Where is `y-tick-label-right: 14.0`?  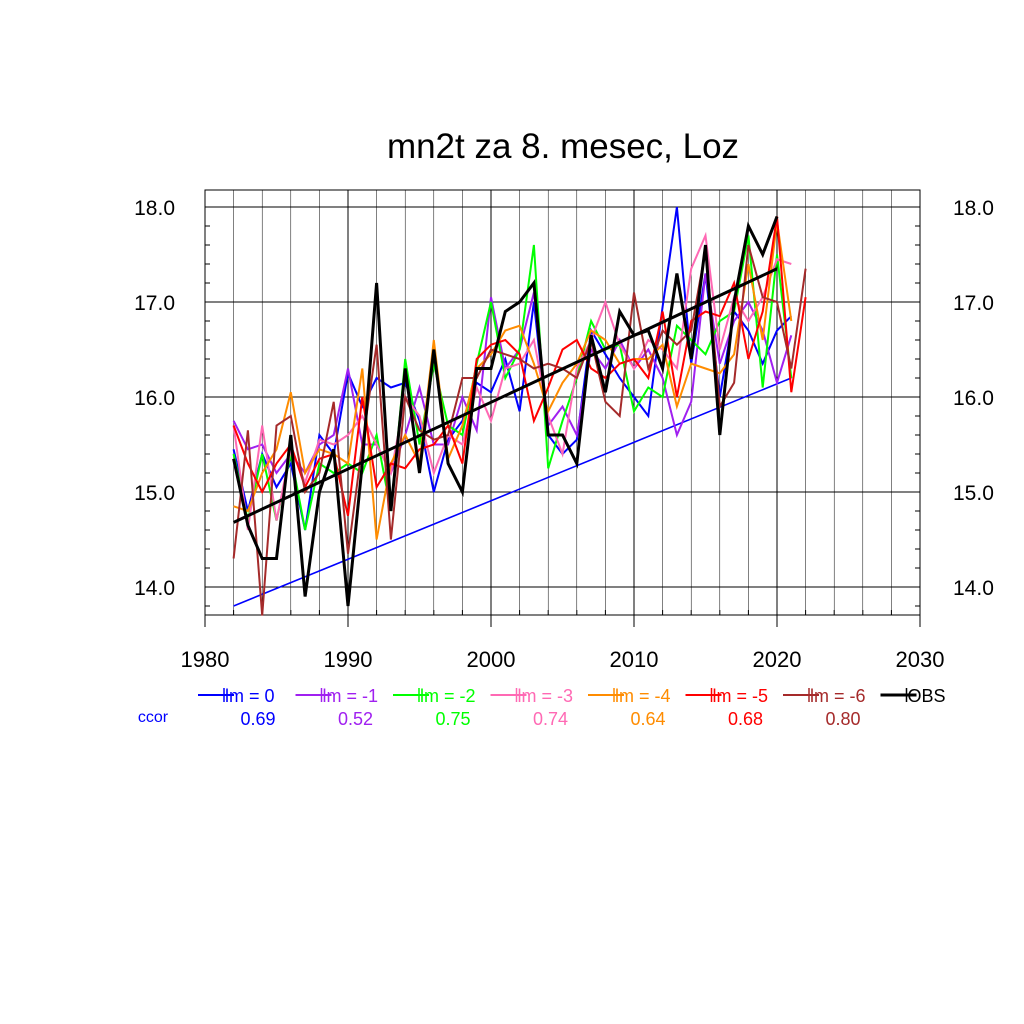 y-tick-label-right: 14.0 is located at coordinates (973, 588).